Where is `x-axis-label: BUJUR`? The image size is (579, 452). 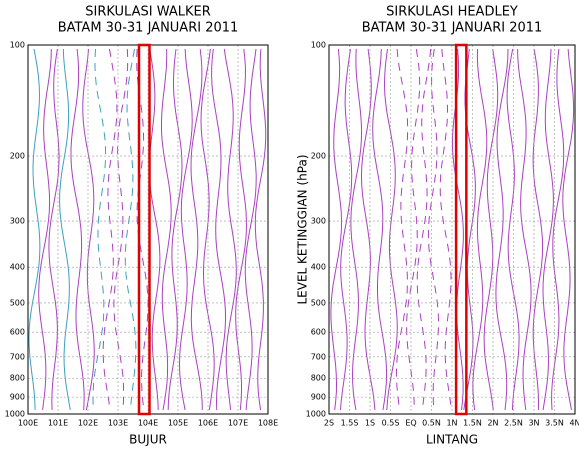
x-axis-label: BUJUR is located at coordinates (148, 440).